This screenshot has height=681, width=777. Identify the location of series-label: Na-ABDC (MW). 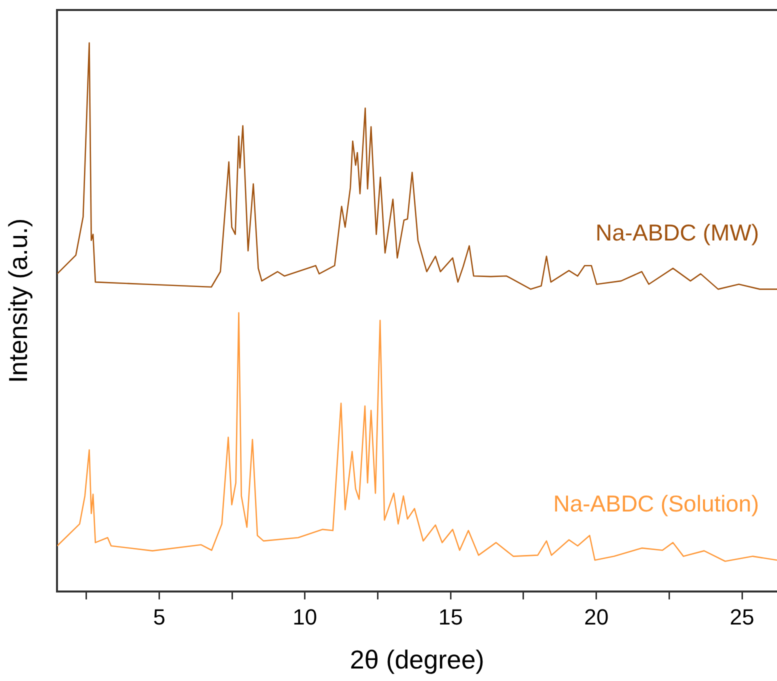
(677, 233).